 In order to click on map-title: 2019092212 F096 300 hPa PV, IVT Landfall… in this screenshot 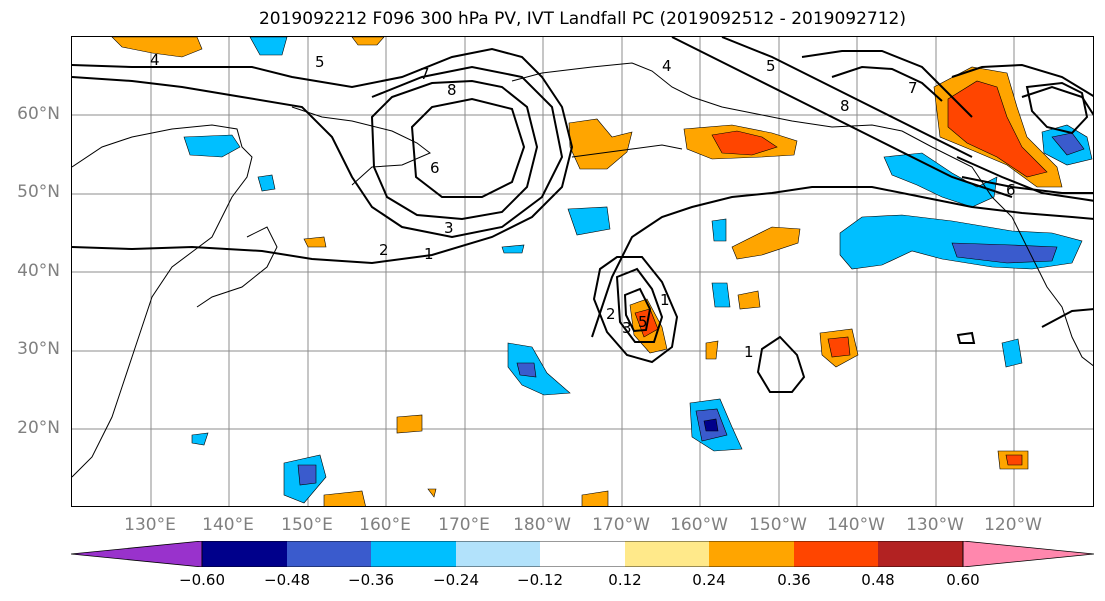, I will do `click(582, 19)`.